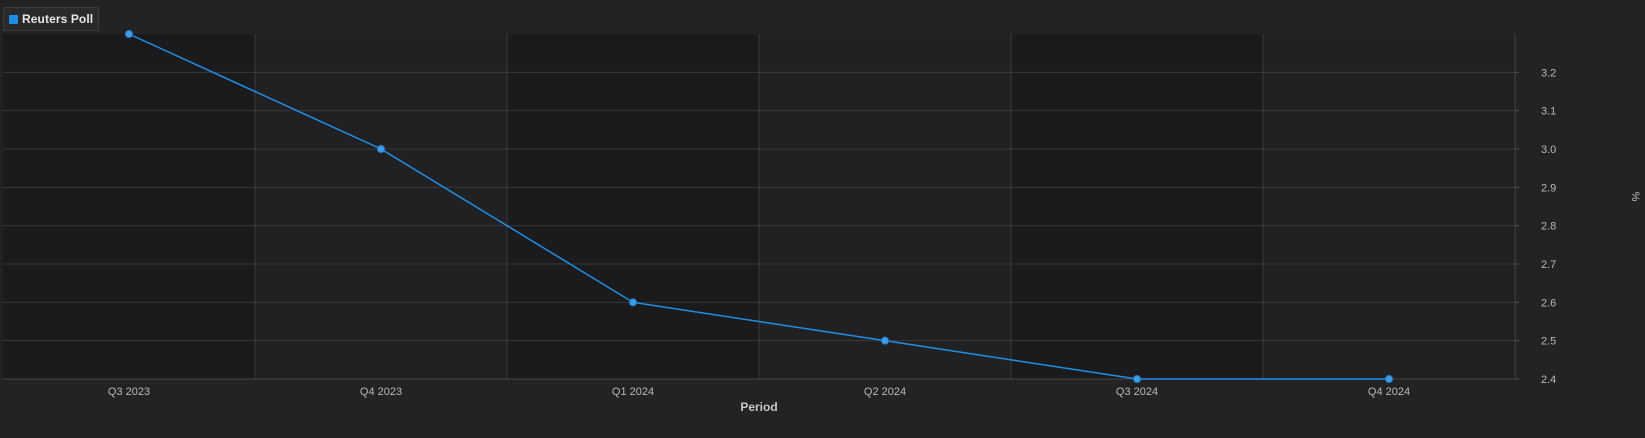  Describe the element at coordinates (58, 19) in the screenshot. I see `legend-label: Reuters Poll` at that location.